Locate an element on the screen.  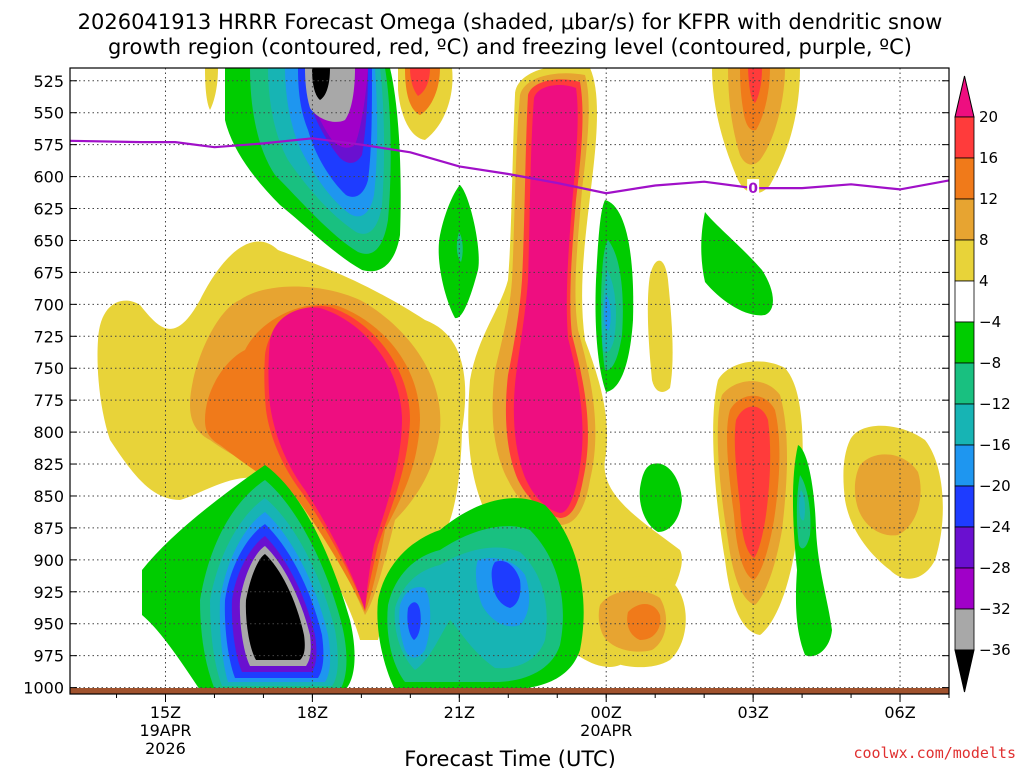
colorbar-label: −36 is located at coordinates (995, 650).